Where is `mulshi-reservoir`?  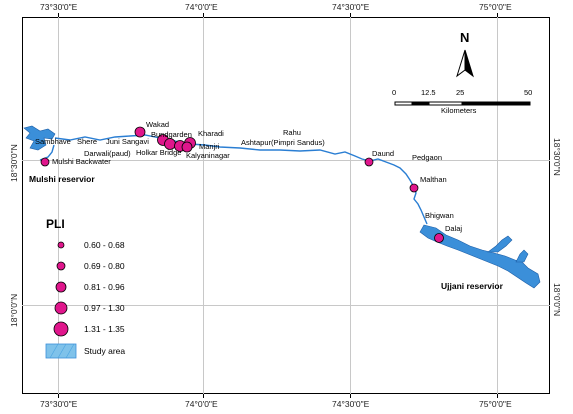 mulshi-reservoir is located at coordinates (39, 138).